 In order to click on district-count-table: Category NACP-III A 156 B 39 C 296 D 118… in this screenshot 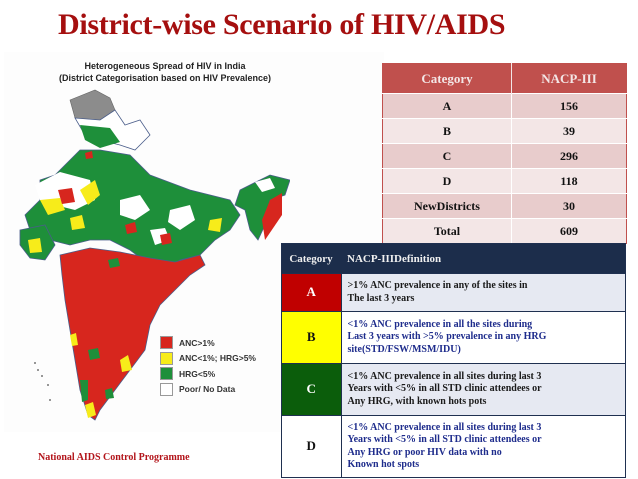, I will do `click(504, 153)`.